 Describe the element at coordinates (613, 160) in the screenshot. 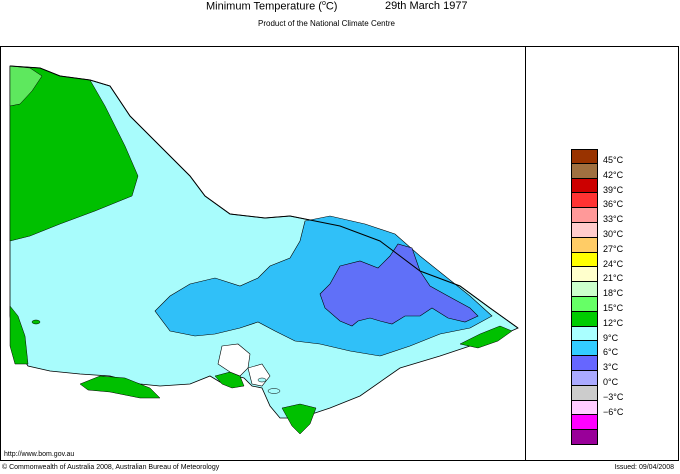

I see `legend-label: 45°C` at that location.